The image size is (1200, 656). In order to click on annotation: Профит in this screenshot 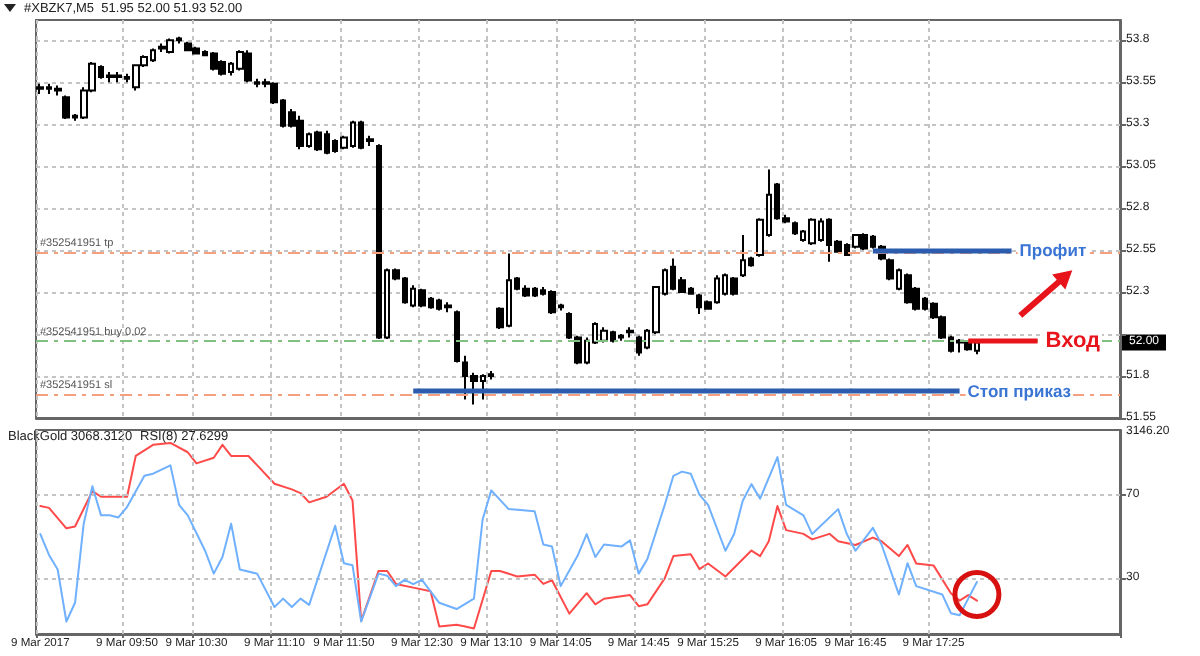, I will do `click(1053, 250)`.